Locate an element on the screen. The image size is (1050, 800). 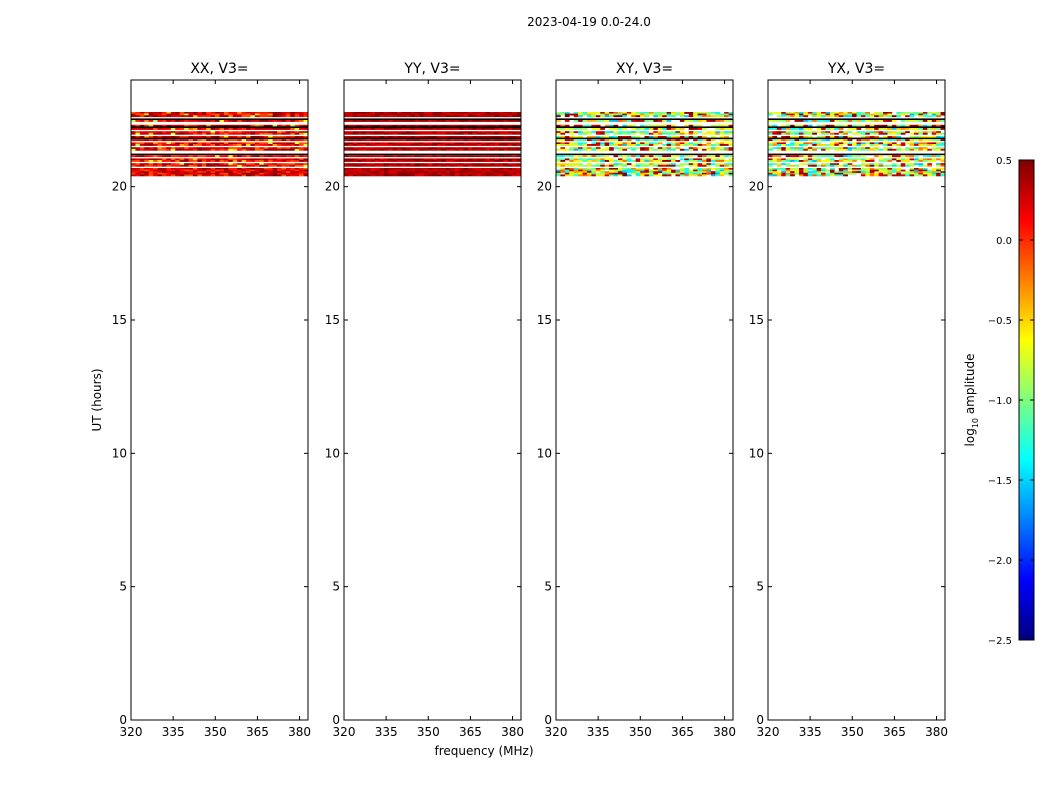
heatmap-gap-row is located at coordinates (219, 138).